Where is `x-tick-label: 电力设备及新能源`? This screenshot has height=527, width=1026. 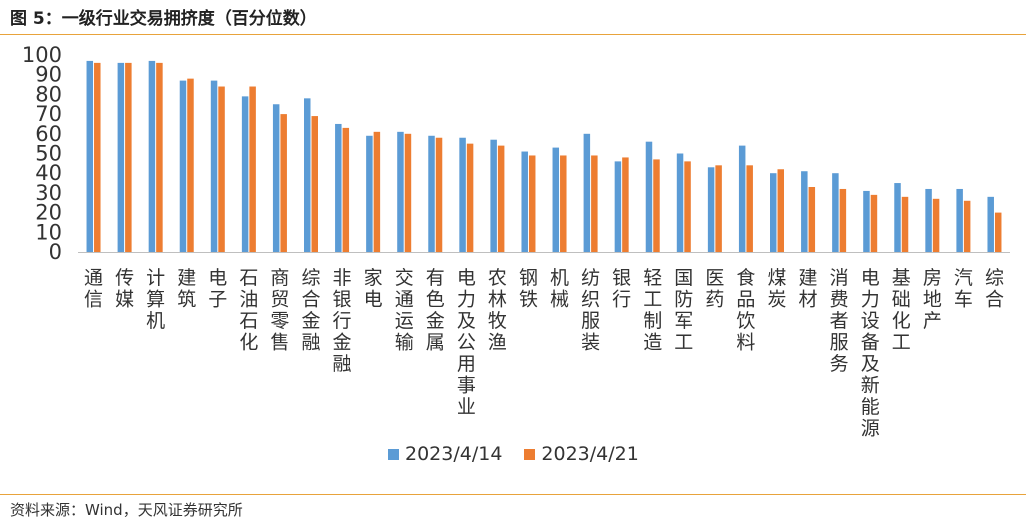
x-tick-label: 电力设备及新能源 is located at coordinates (870, 353).